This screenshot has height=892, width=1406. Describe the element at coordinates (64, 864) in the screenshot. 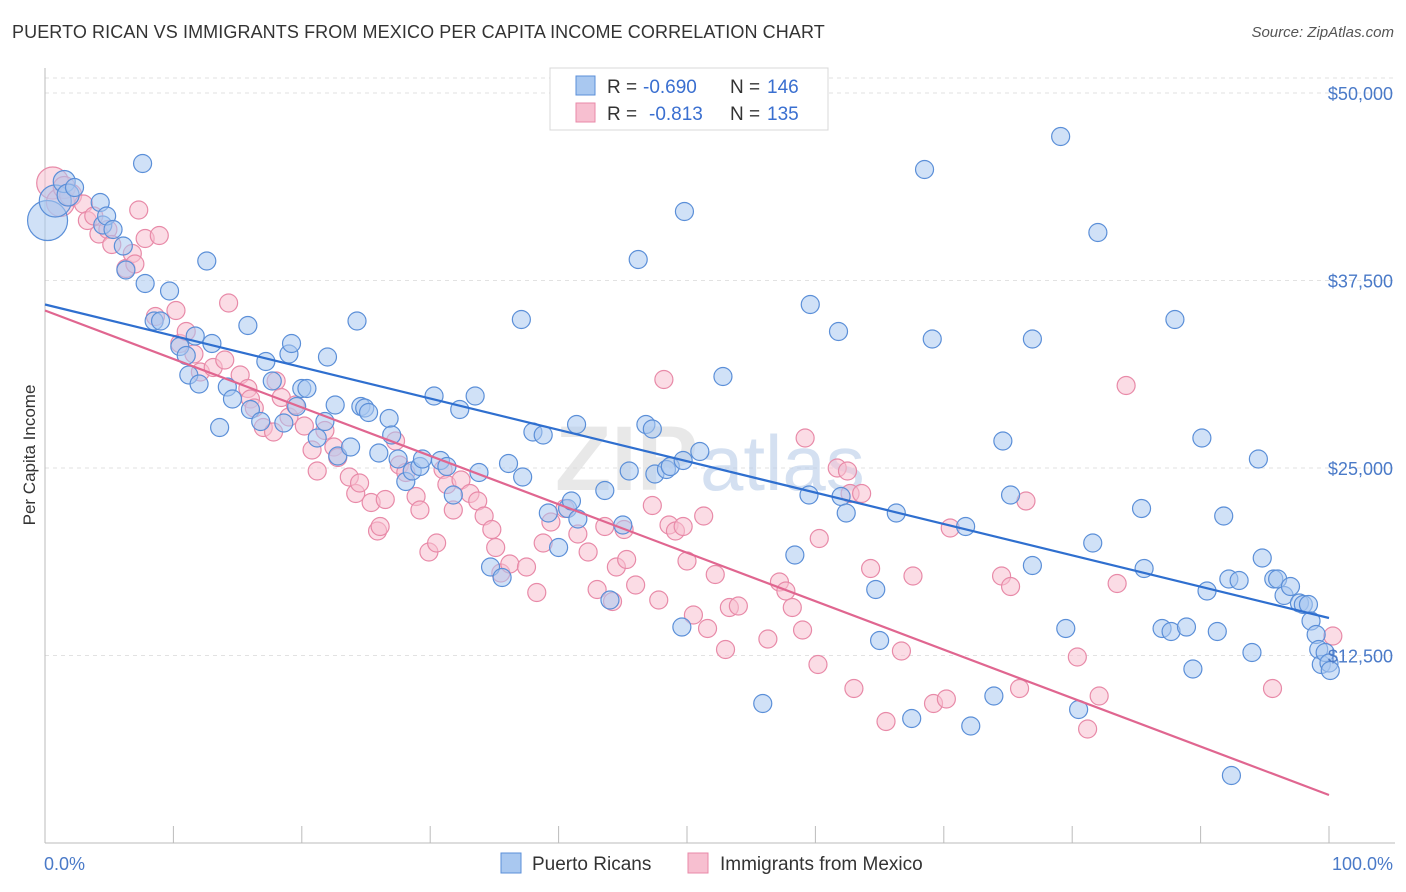

I see `x-tick-label-min: 0.0%` at that location.